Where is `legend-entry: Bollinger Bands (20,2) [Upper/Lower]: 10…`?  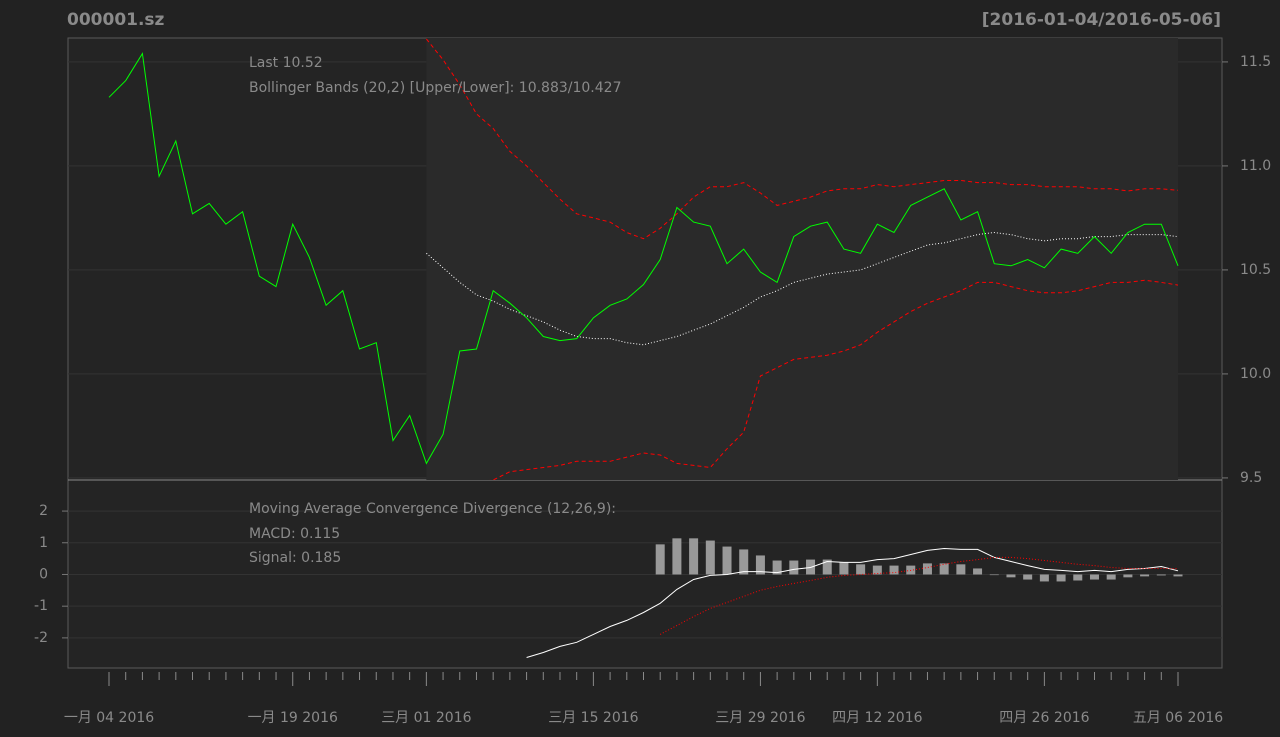 legend-entry: Bollinger Bands (20,2) [Upper/Lower]: 10… is located at coordinates (435, 88).